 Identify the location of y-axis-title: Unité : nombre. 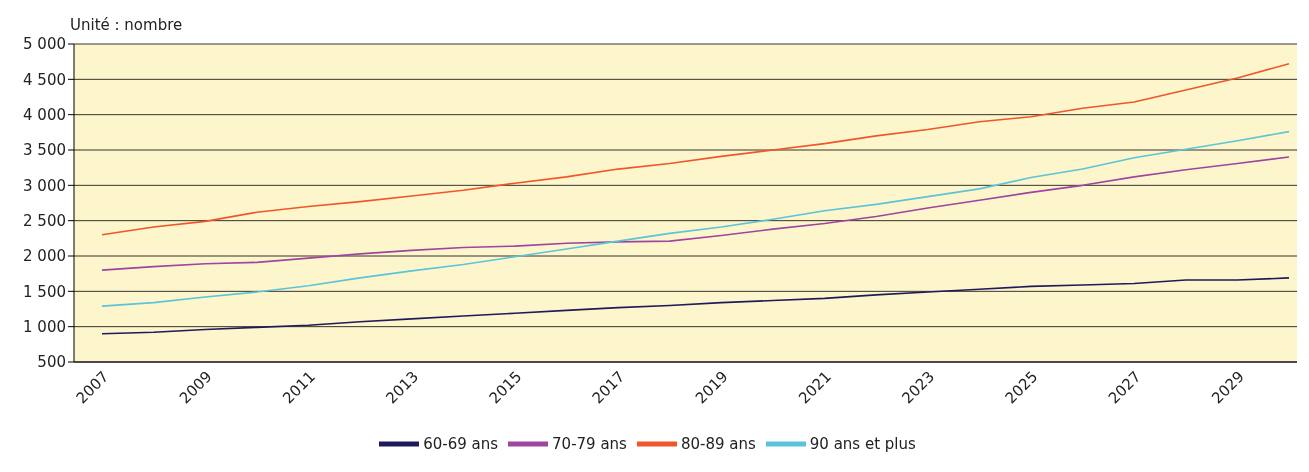
(126, 25).